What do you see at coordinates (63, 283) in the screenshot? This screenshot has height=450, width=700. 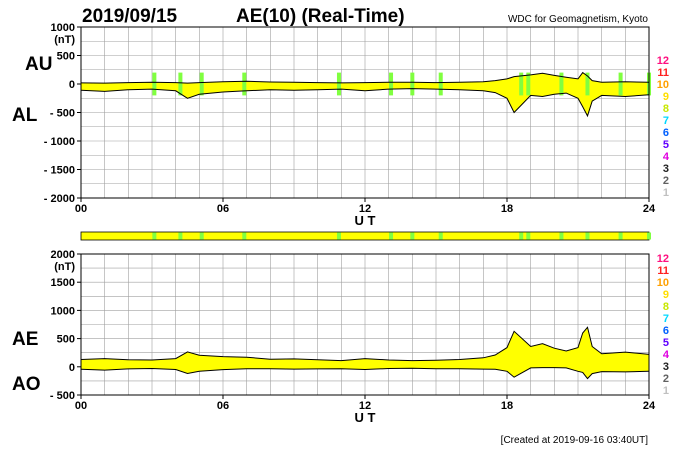 I see `y-tick-label: 1500` at bounding box center [63, 283].